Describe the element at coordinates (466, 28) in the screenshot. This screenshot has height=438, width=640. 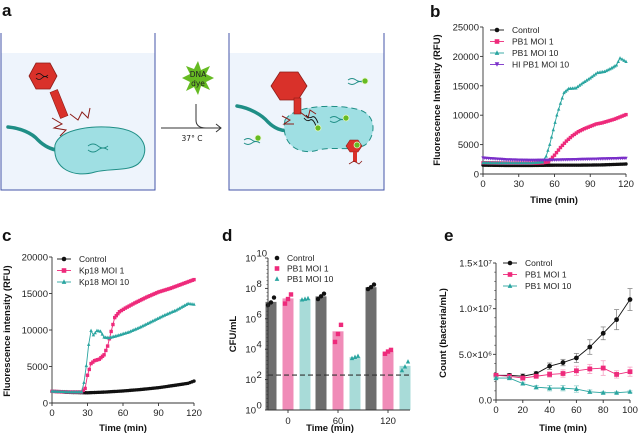
I see `y-tick-label: 25000` at that location.